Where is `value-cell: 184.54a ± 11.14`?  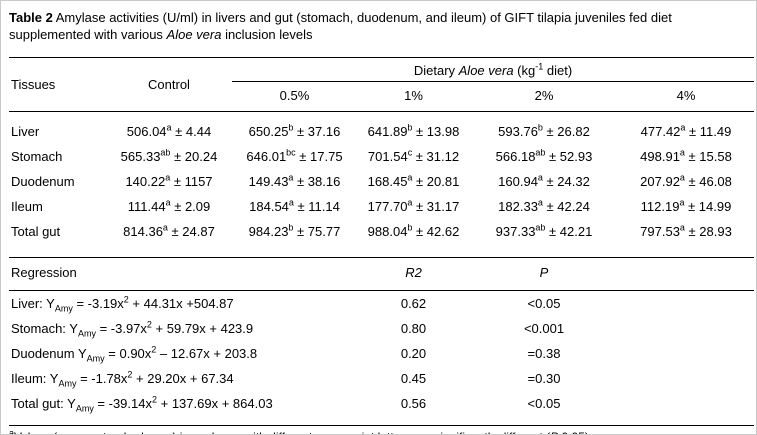 value-cell: 184.54a ± 11.14 is located at coordinates (294, 205).